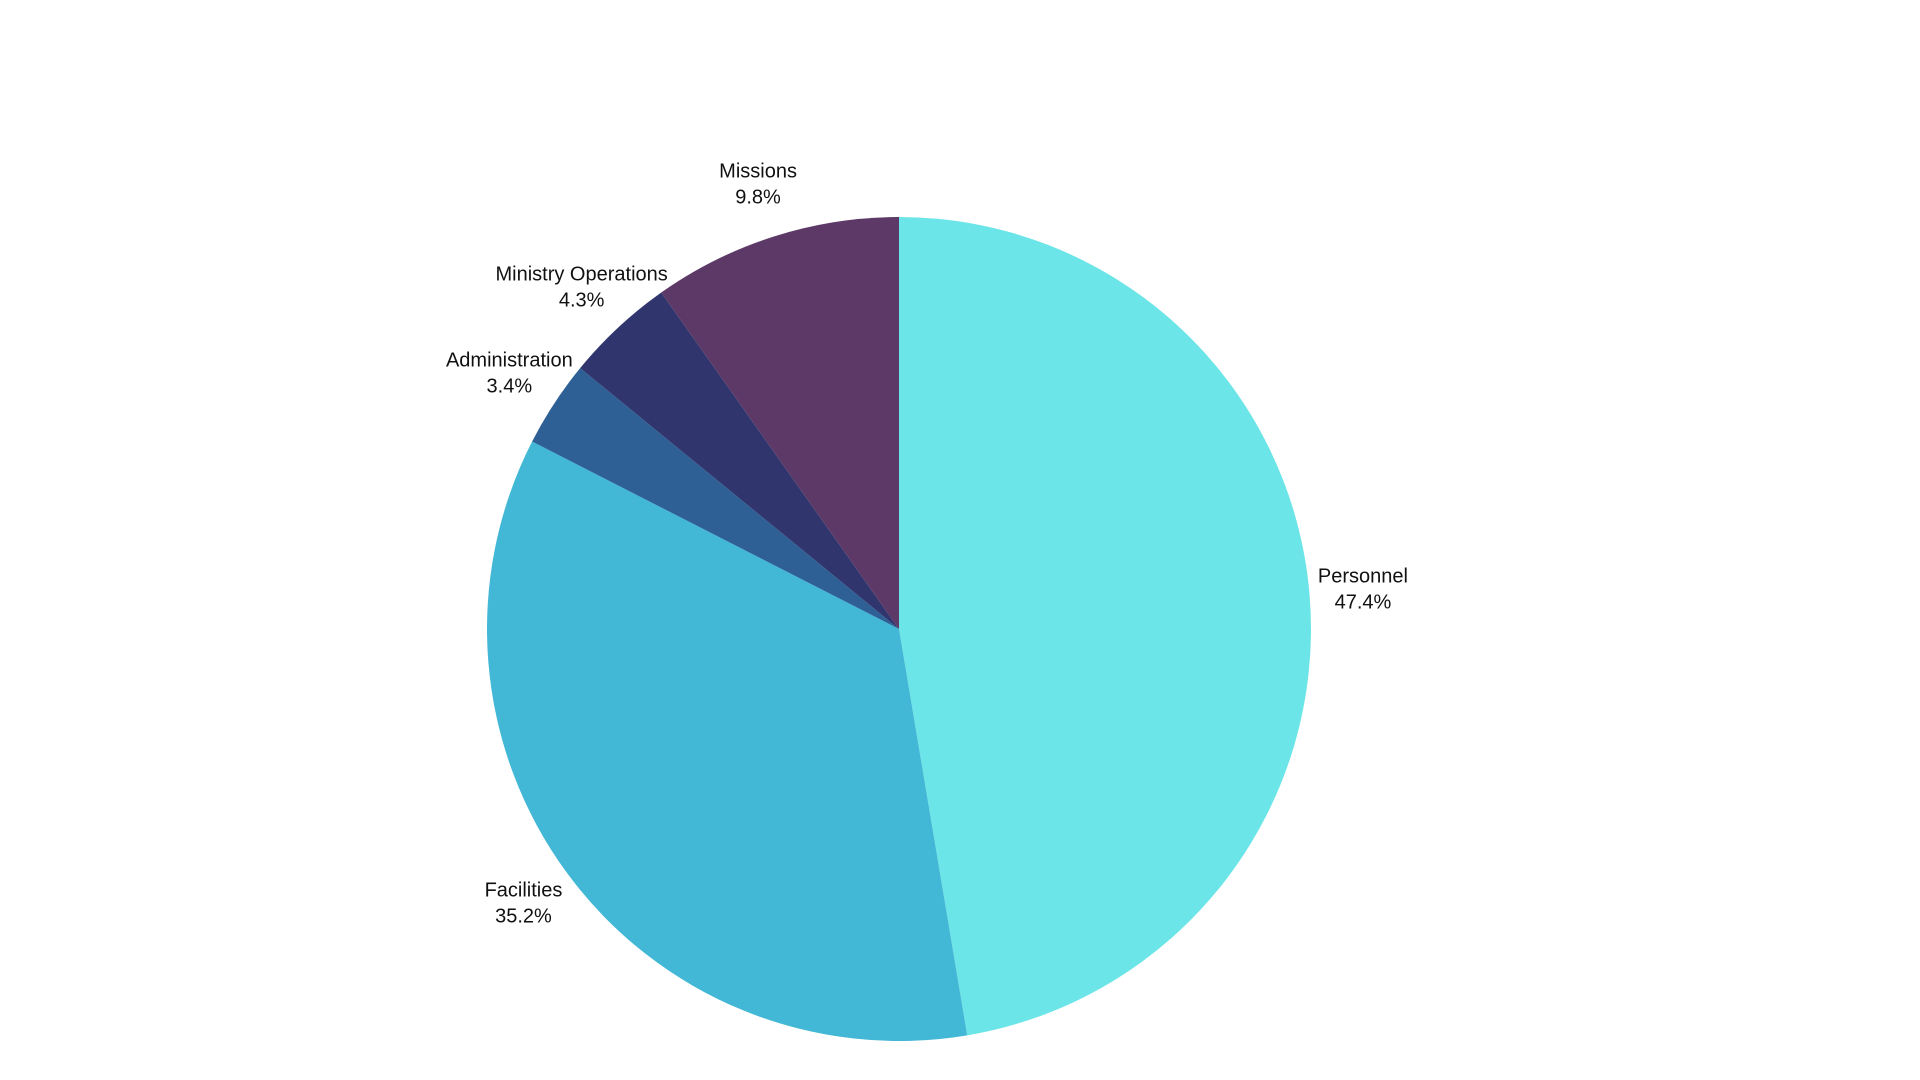  I want to click on slice-value-label: 4.3%, so click(582, 301).